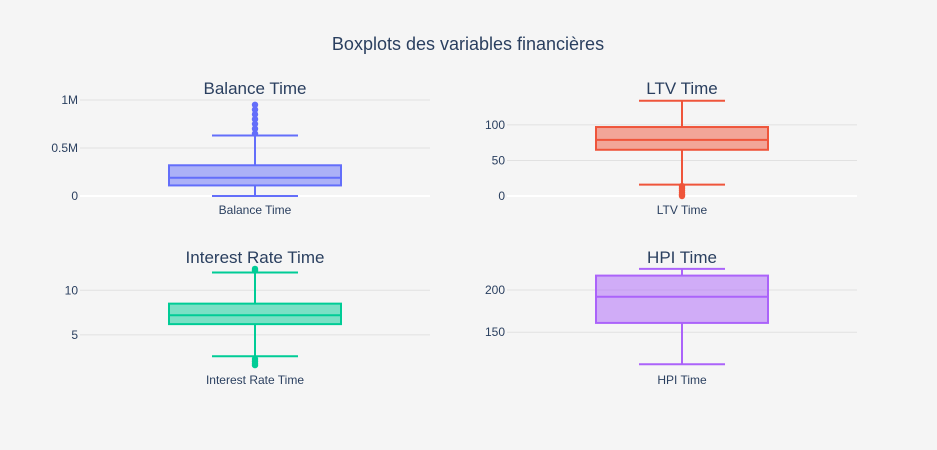  I want to click on subplot-2: LTV Time 0 50 100 LTV Time, so click(671, 148).